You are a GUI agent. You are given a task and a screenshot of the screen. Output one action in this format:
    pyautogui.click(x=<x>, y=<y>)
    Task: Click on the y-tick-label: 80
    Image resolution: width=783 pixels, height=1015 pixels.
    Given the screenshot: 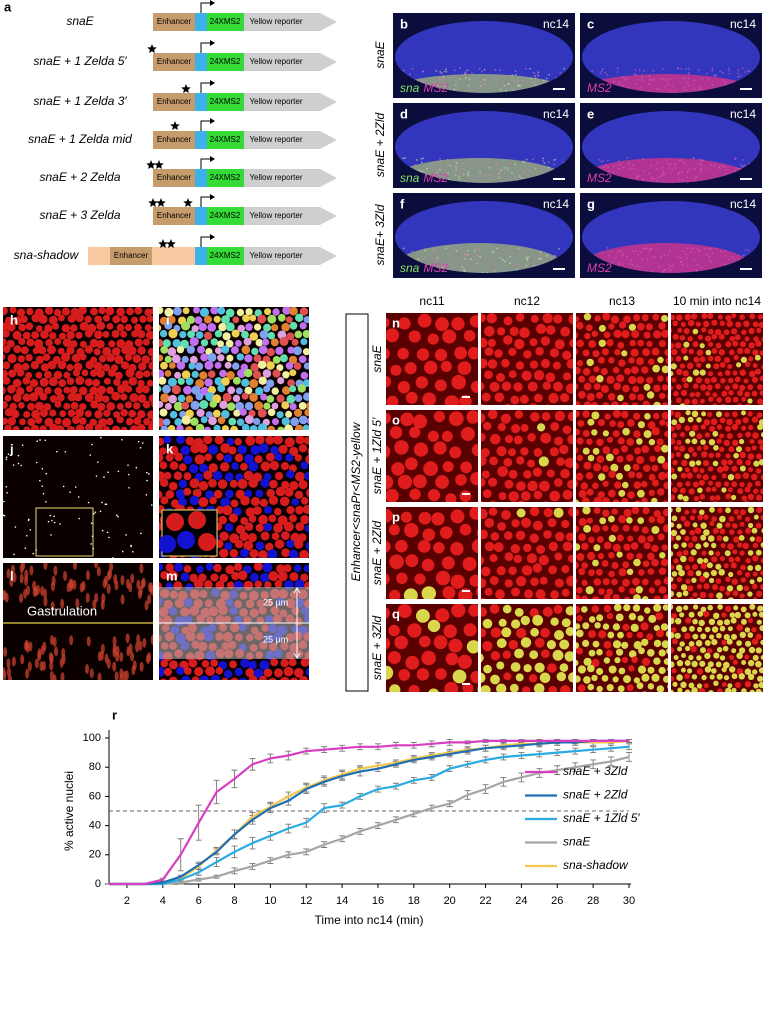 What is the action you would take?
    pyautogui.click(x=95, y=767)
    